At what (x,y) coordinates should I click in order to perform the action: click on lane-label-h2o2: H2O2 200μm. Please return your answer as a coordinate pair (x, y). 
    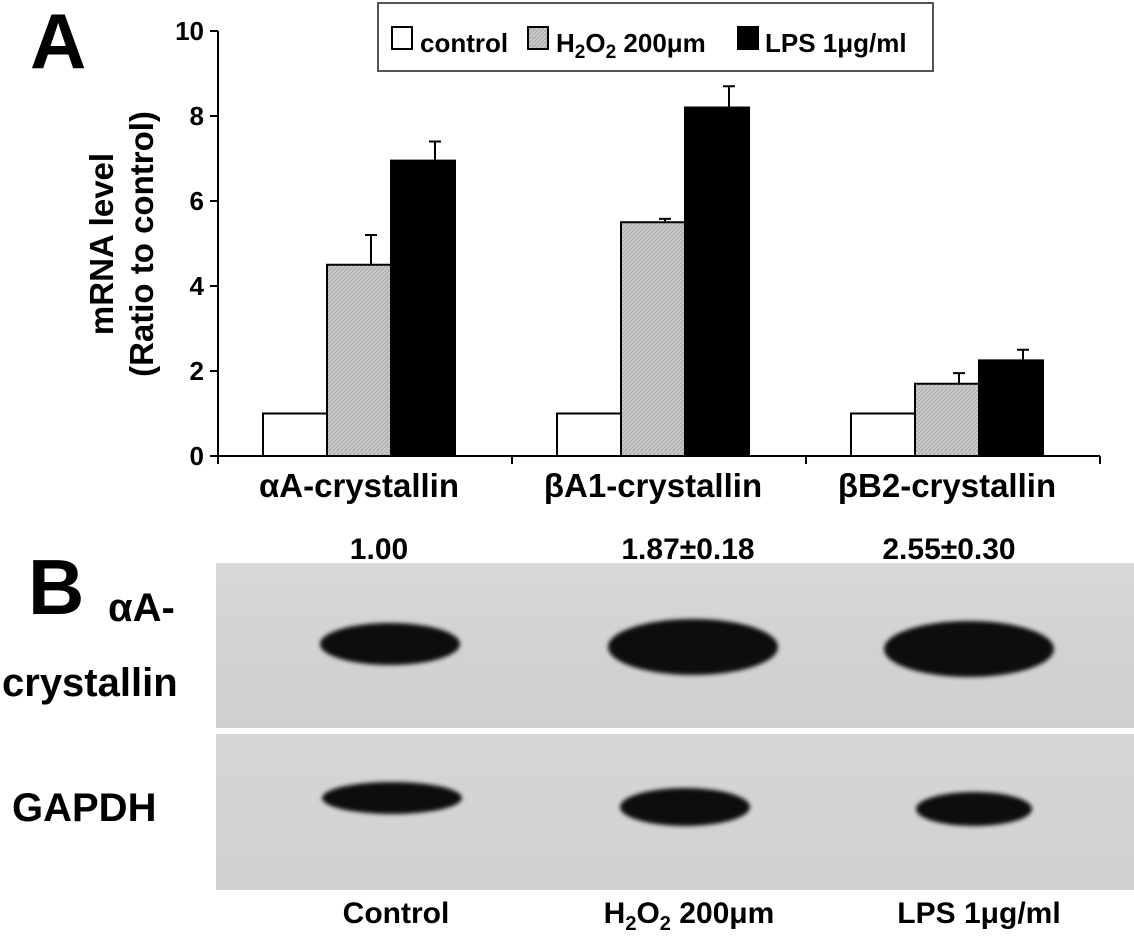
    Looking at the image, I should click on (689, 916).